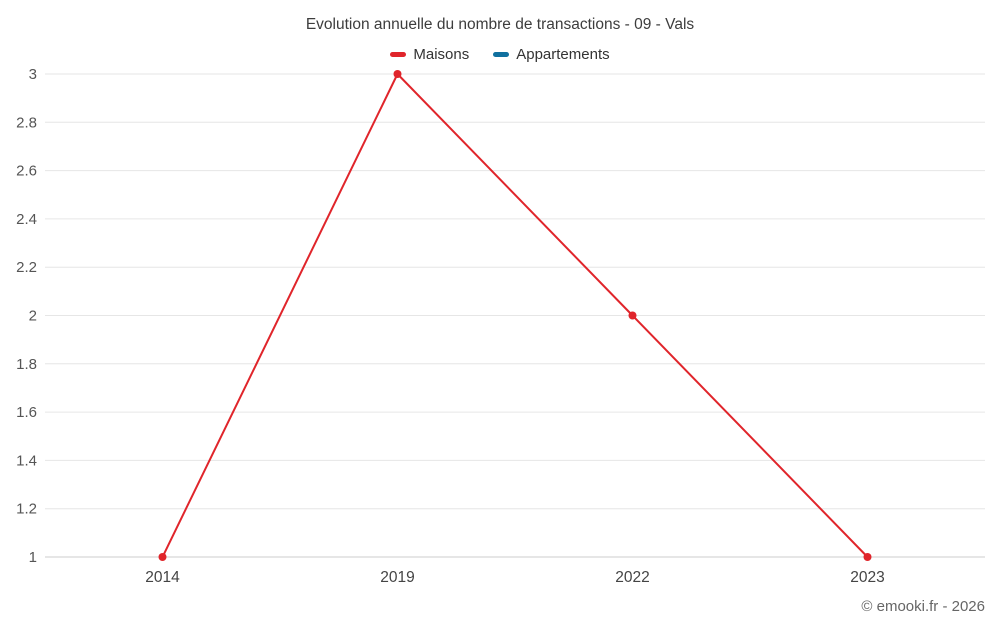 This screenshot has height=625, width=1000. I want to click on x-tick-label: 2019, so click(397, 577).